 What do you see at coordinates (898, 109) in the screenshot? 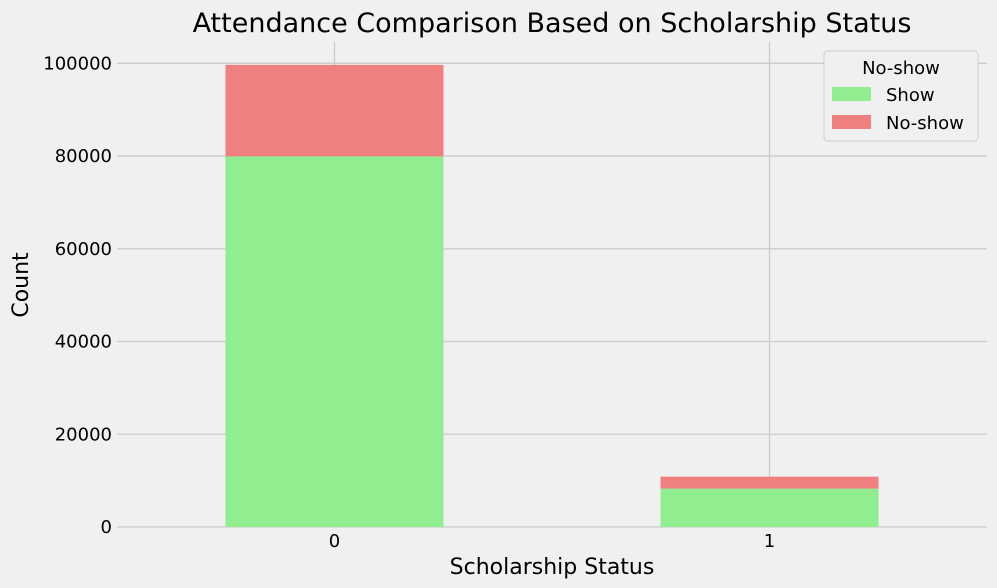
I see `legend-items: Show No-show` at bounding box center [898, 109].